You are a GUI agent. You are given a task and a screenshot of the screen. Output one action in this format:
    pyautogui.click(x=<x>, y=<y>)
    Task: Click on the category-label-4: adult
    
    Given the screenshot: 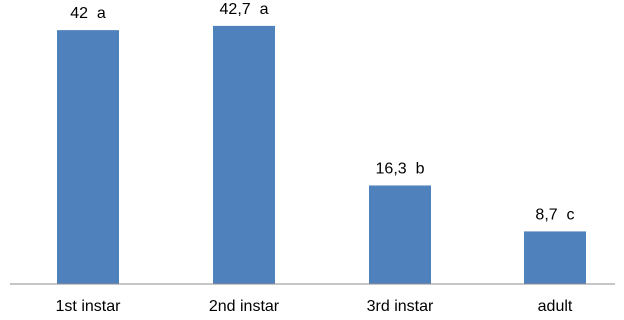 What is the action you would take?
    pyautogui.click(x=555, y=306)
    